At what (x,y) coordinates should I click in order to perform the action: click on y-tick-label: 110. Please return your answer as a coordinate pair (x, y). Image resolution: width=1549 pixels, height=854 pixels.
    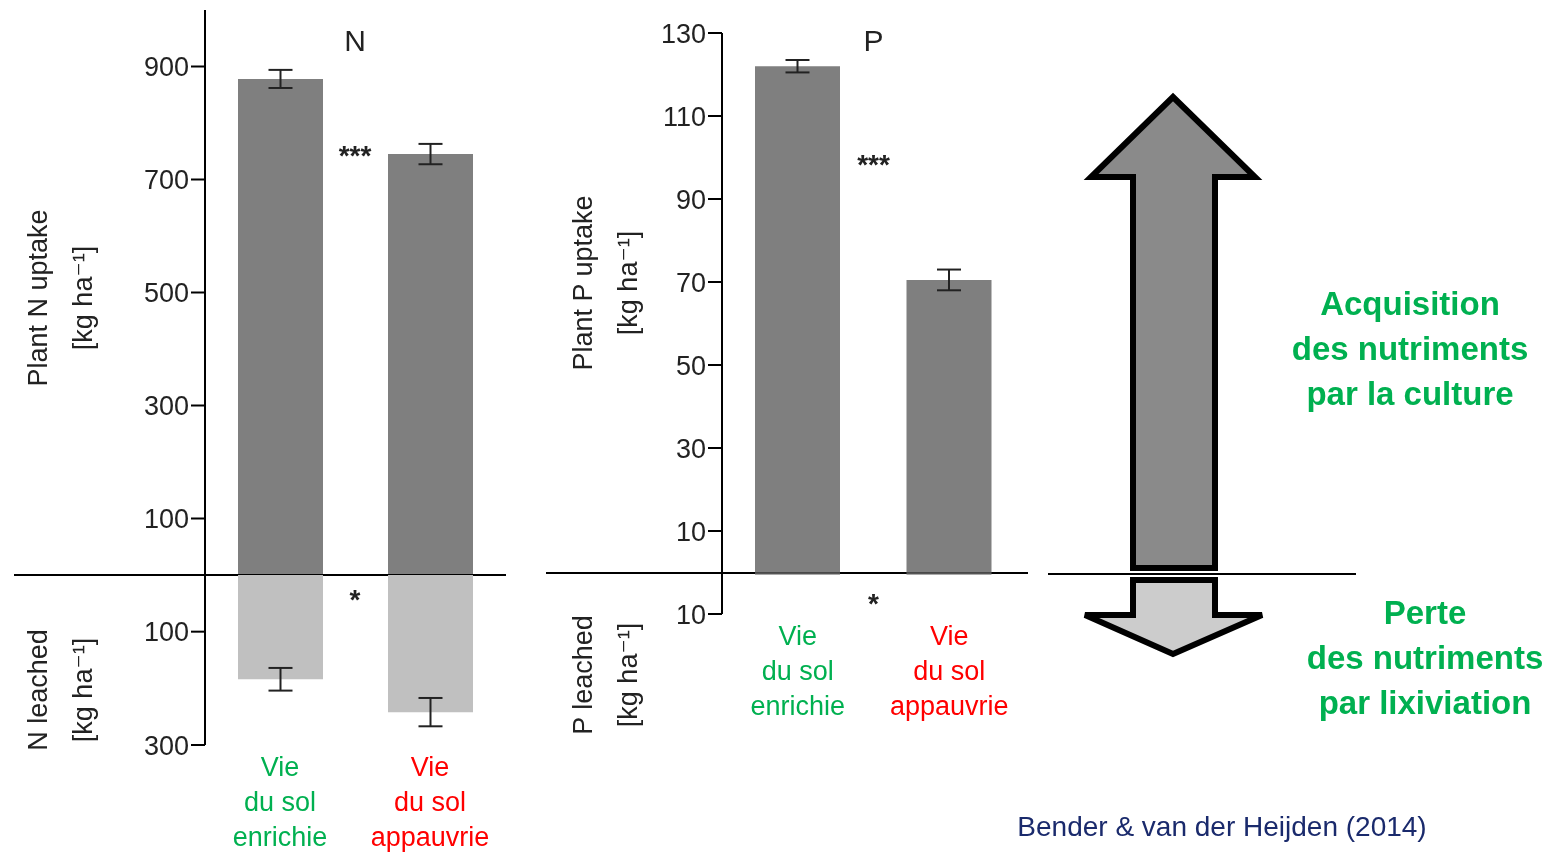
    Looking at the image, I should click on (684, 116).